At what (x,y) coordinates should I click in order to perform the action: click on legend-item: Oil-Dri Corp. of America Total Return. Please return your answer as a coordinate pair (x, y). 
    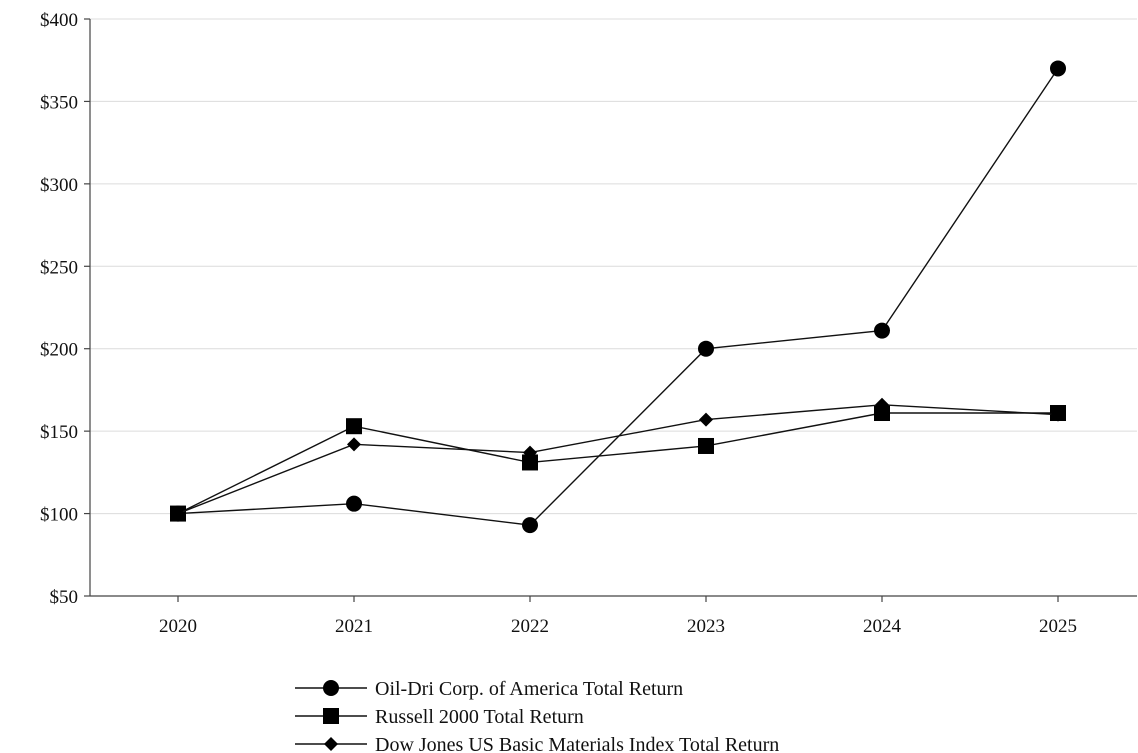
    Looking at the image, I should click on (489, 689).